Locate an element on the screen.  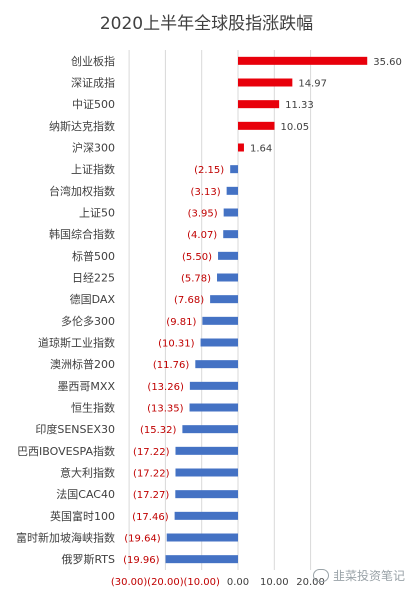
data-label: (19.96) is located at coordinates (141, 560).